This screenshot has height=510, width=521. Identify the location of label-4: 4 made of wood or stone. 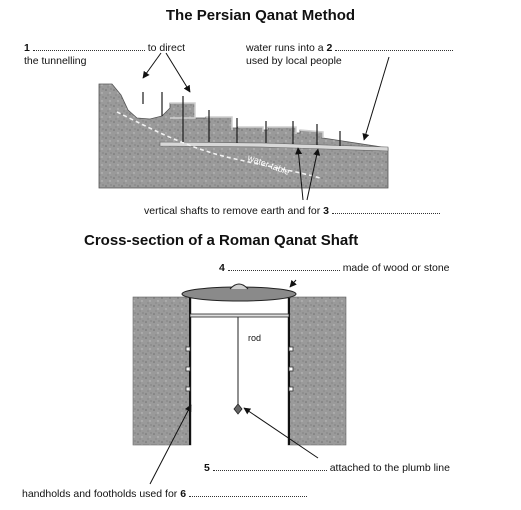
(334, 268).